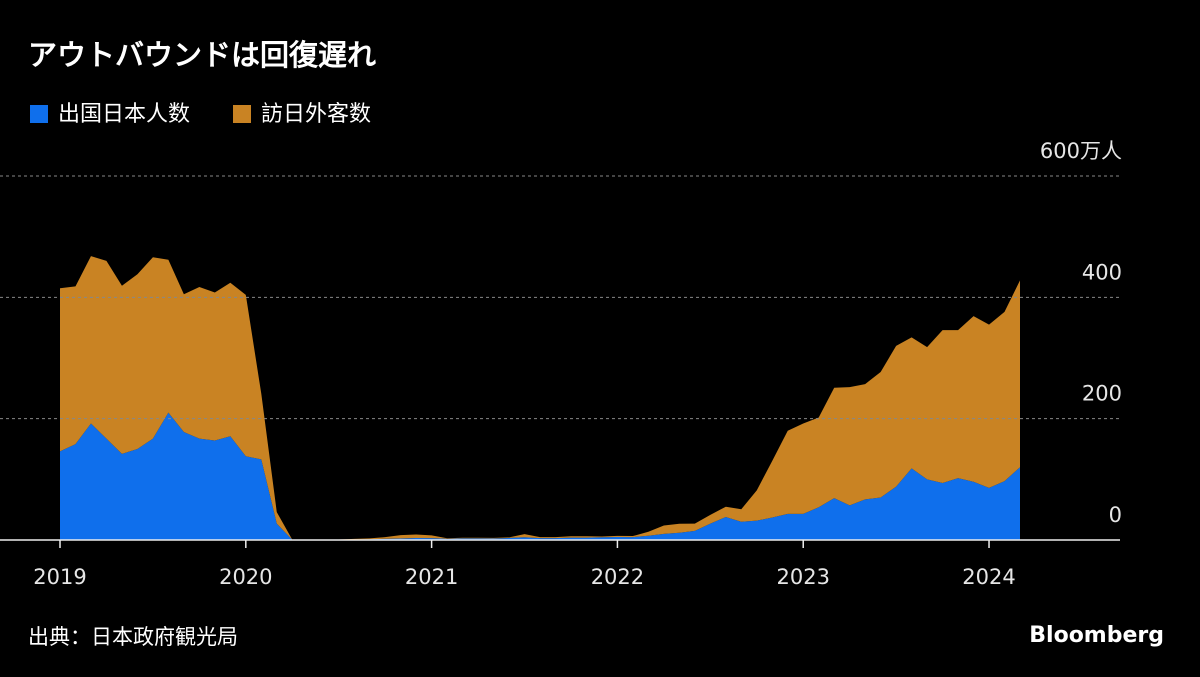  Describe the element at coordinates (200, 114) in the screenshot. I see `legend: 出国日本人数 訪日外客数` at that location.